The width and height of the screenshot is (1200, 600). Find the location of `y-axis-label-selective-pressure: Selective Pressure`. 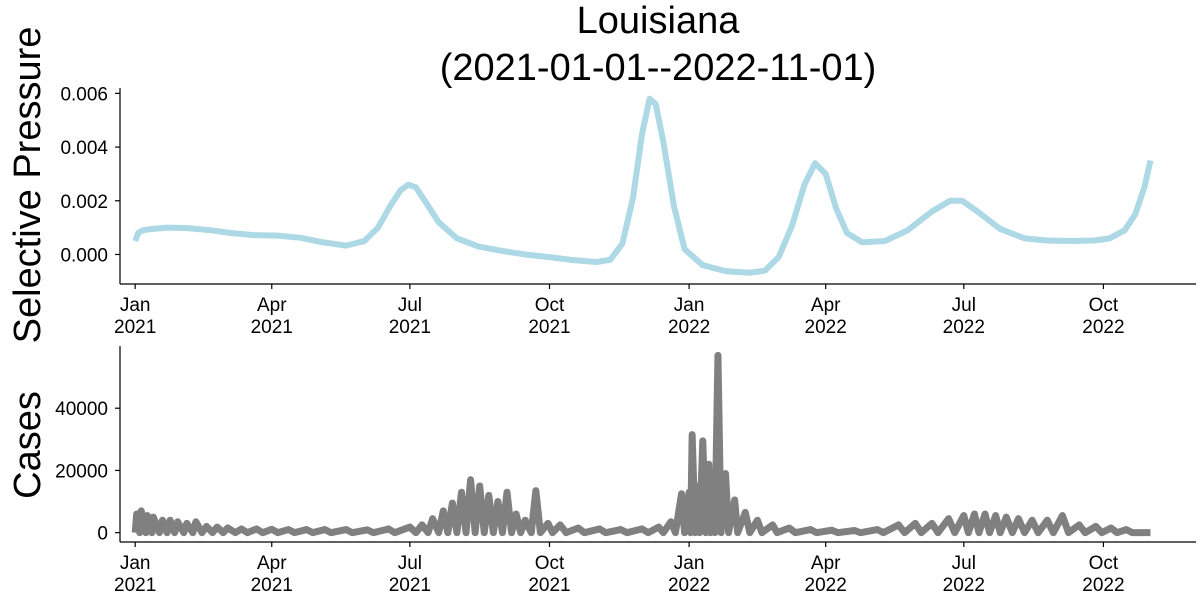

y-axis-label-selective-pressure: Selective Pressure is located at coordinates (28, 185).